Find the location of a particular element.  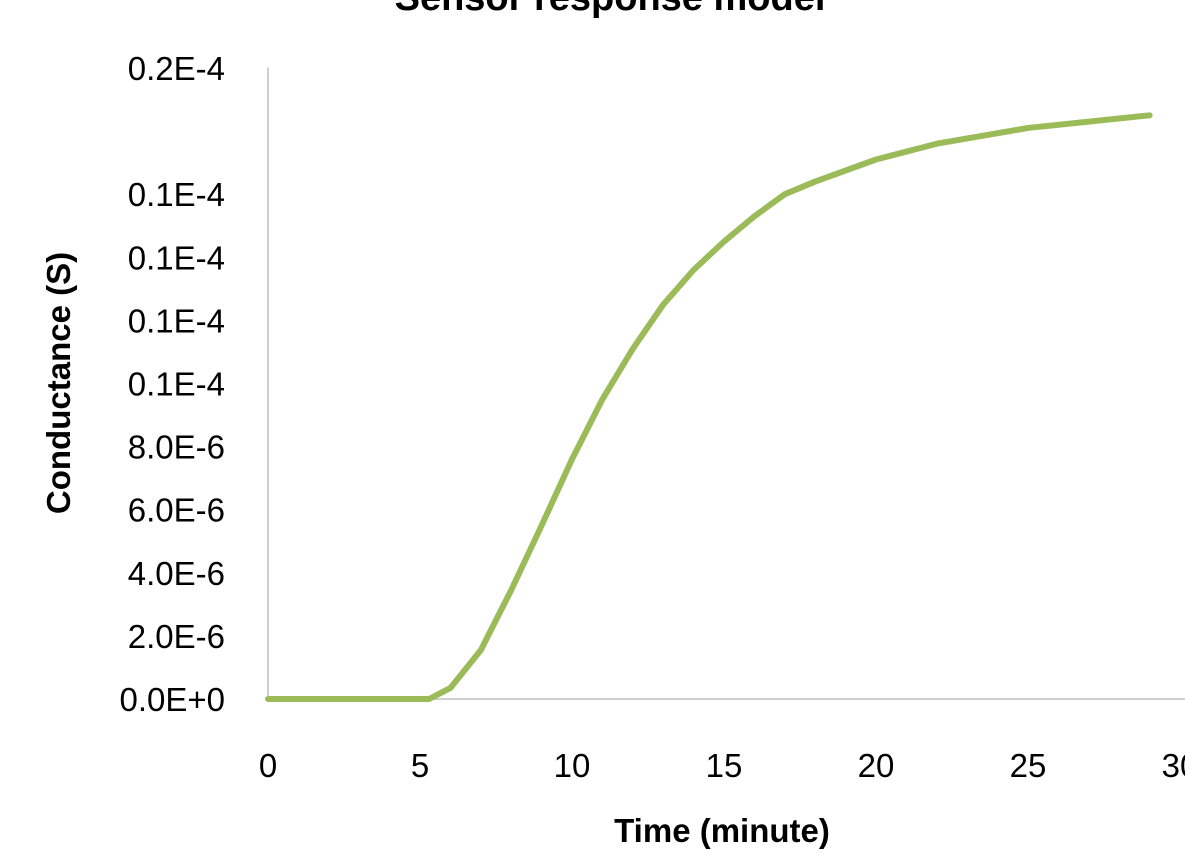

x-tick-label: 25 is located at coordinates (1028, 765).